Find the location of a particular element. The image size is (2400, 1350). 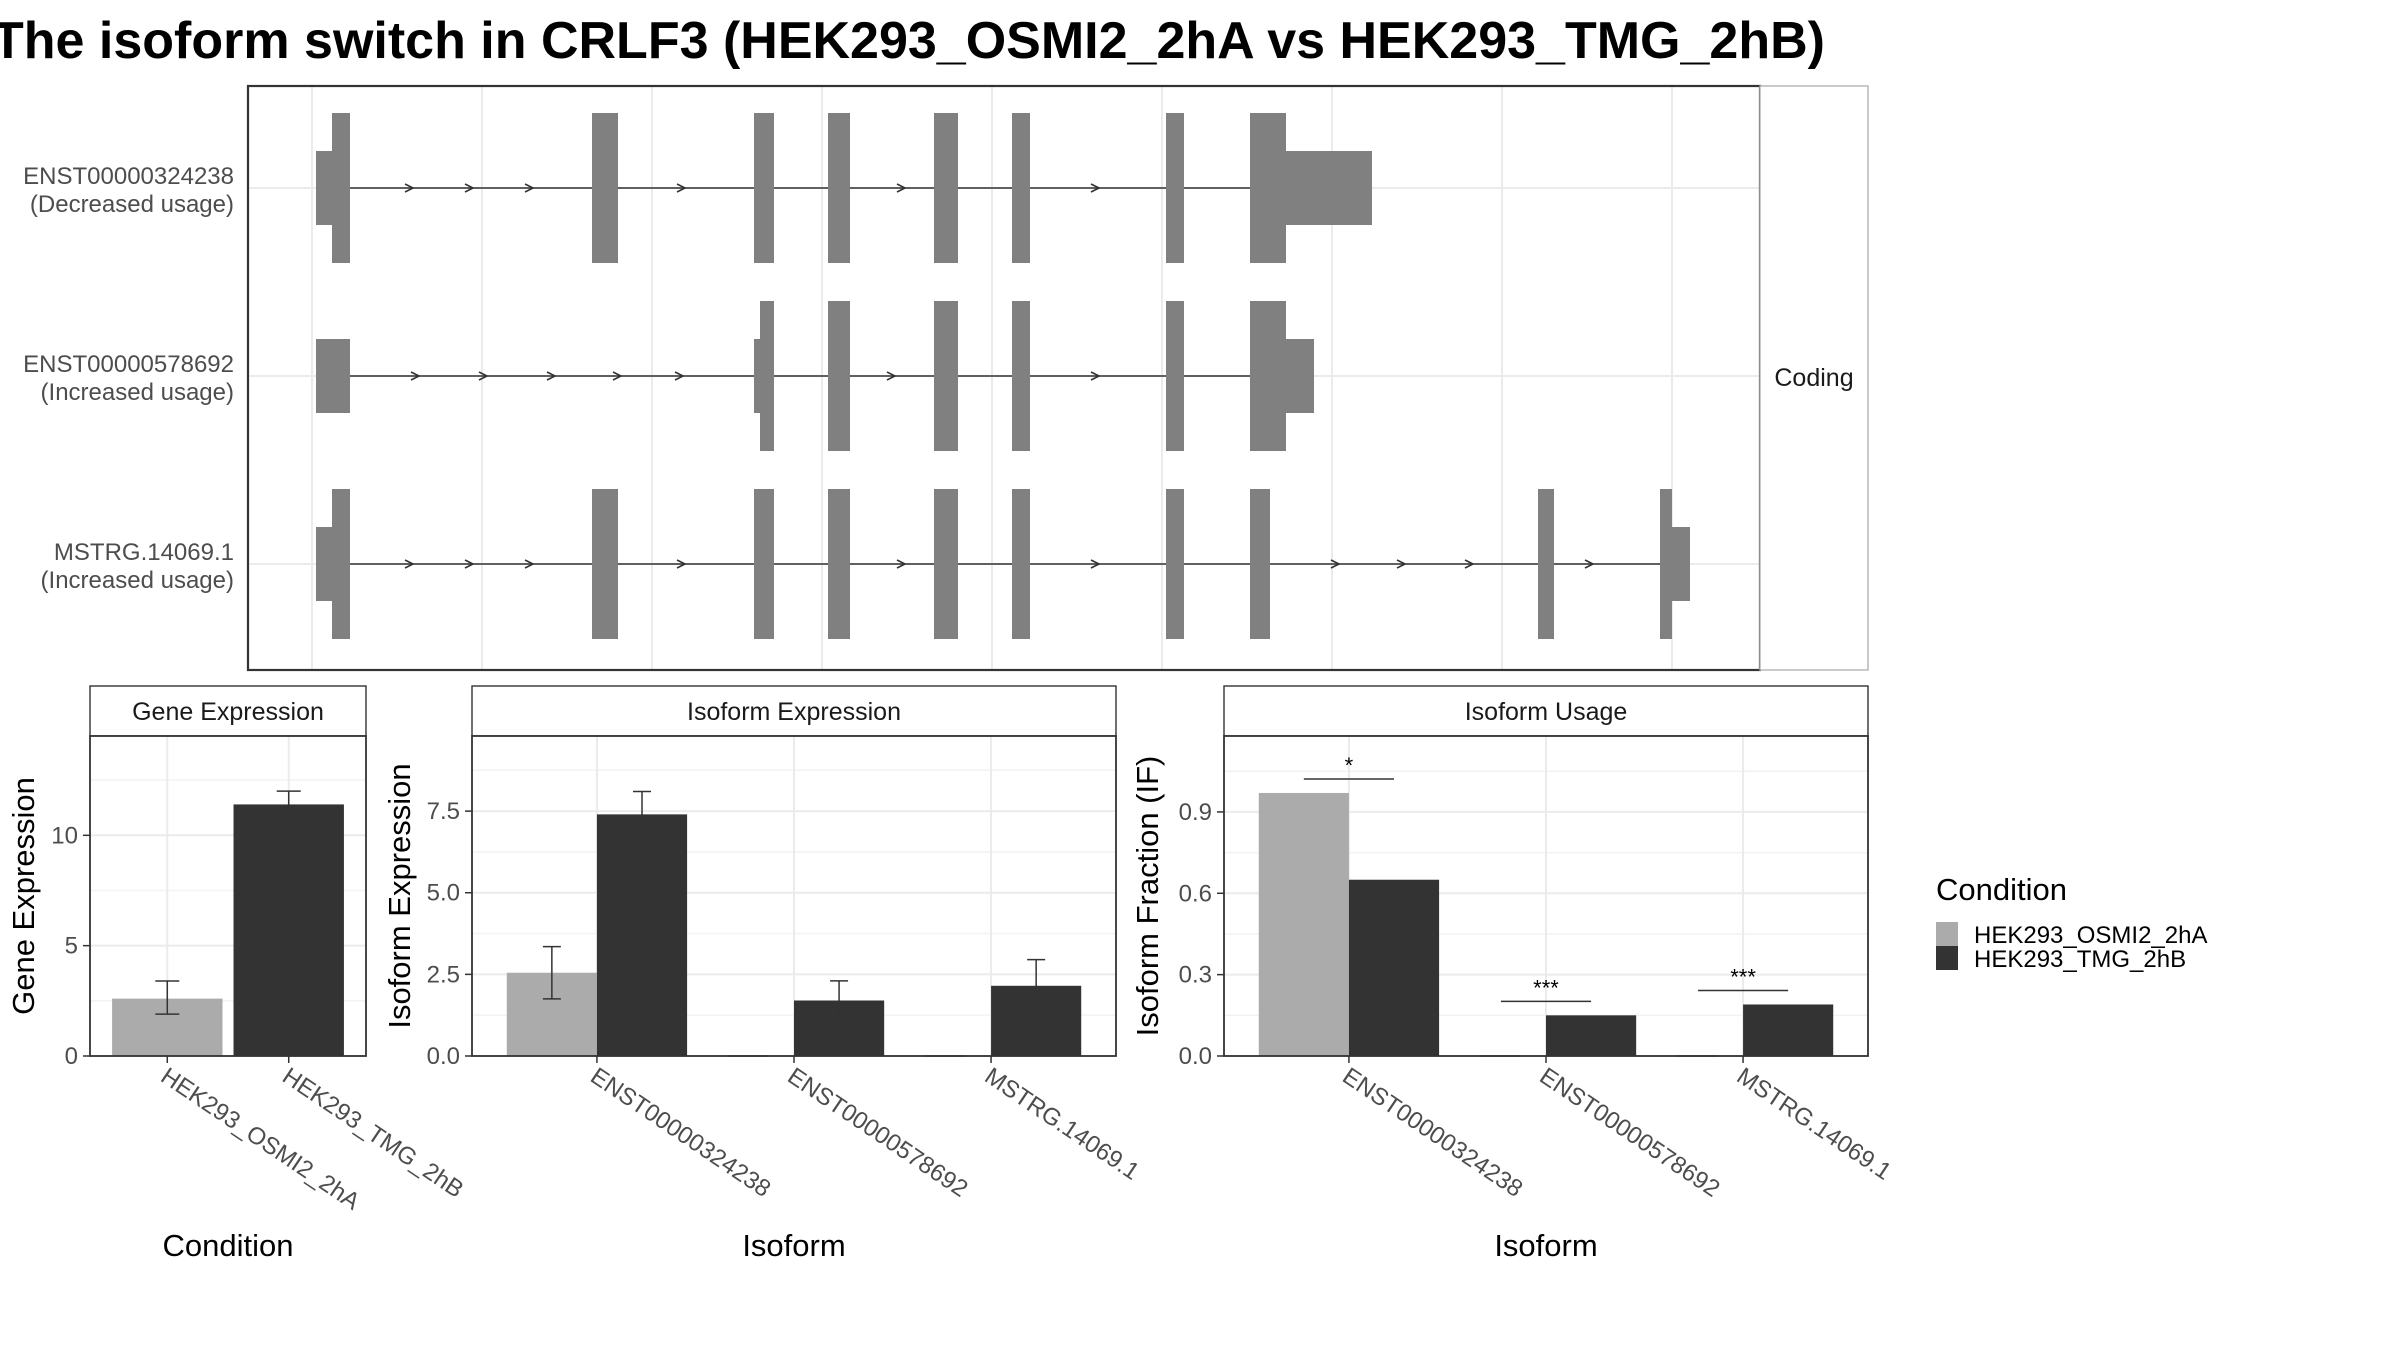

x-tick-label: HEK293_OSMI2_2hA is located at coordinates (260, 1139).